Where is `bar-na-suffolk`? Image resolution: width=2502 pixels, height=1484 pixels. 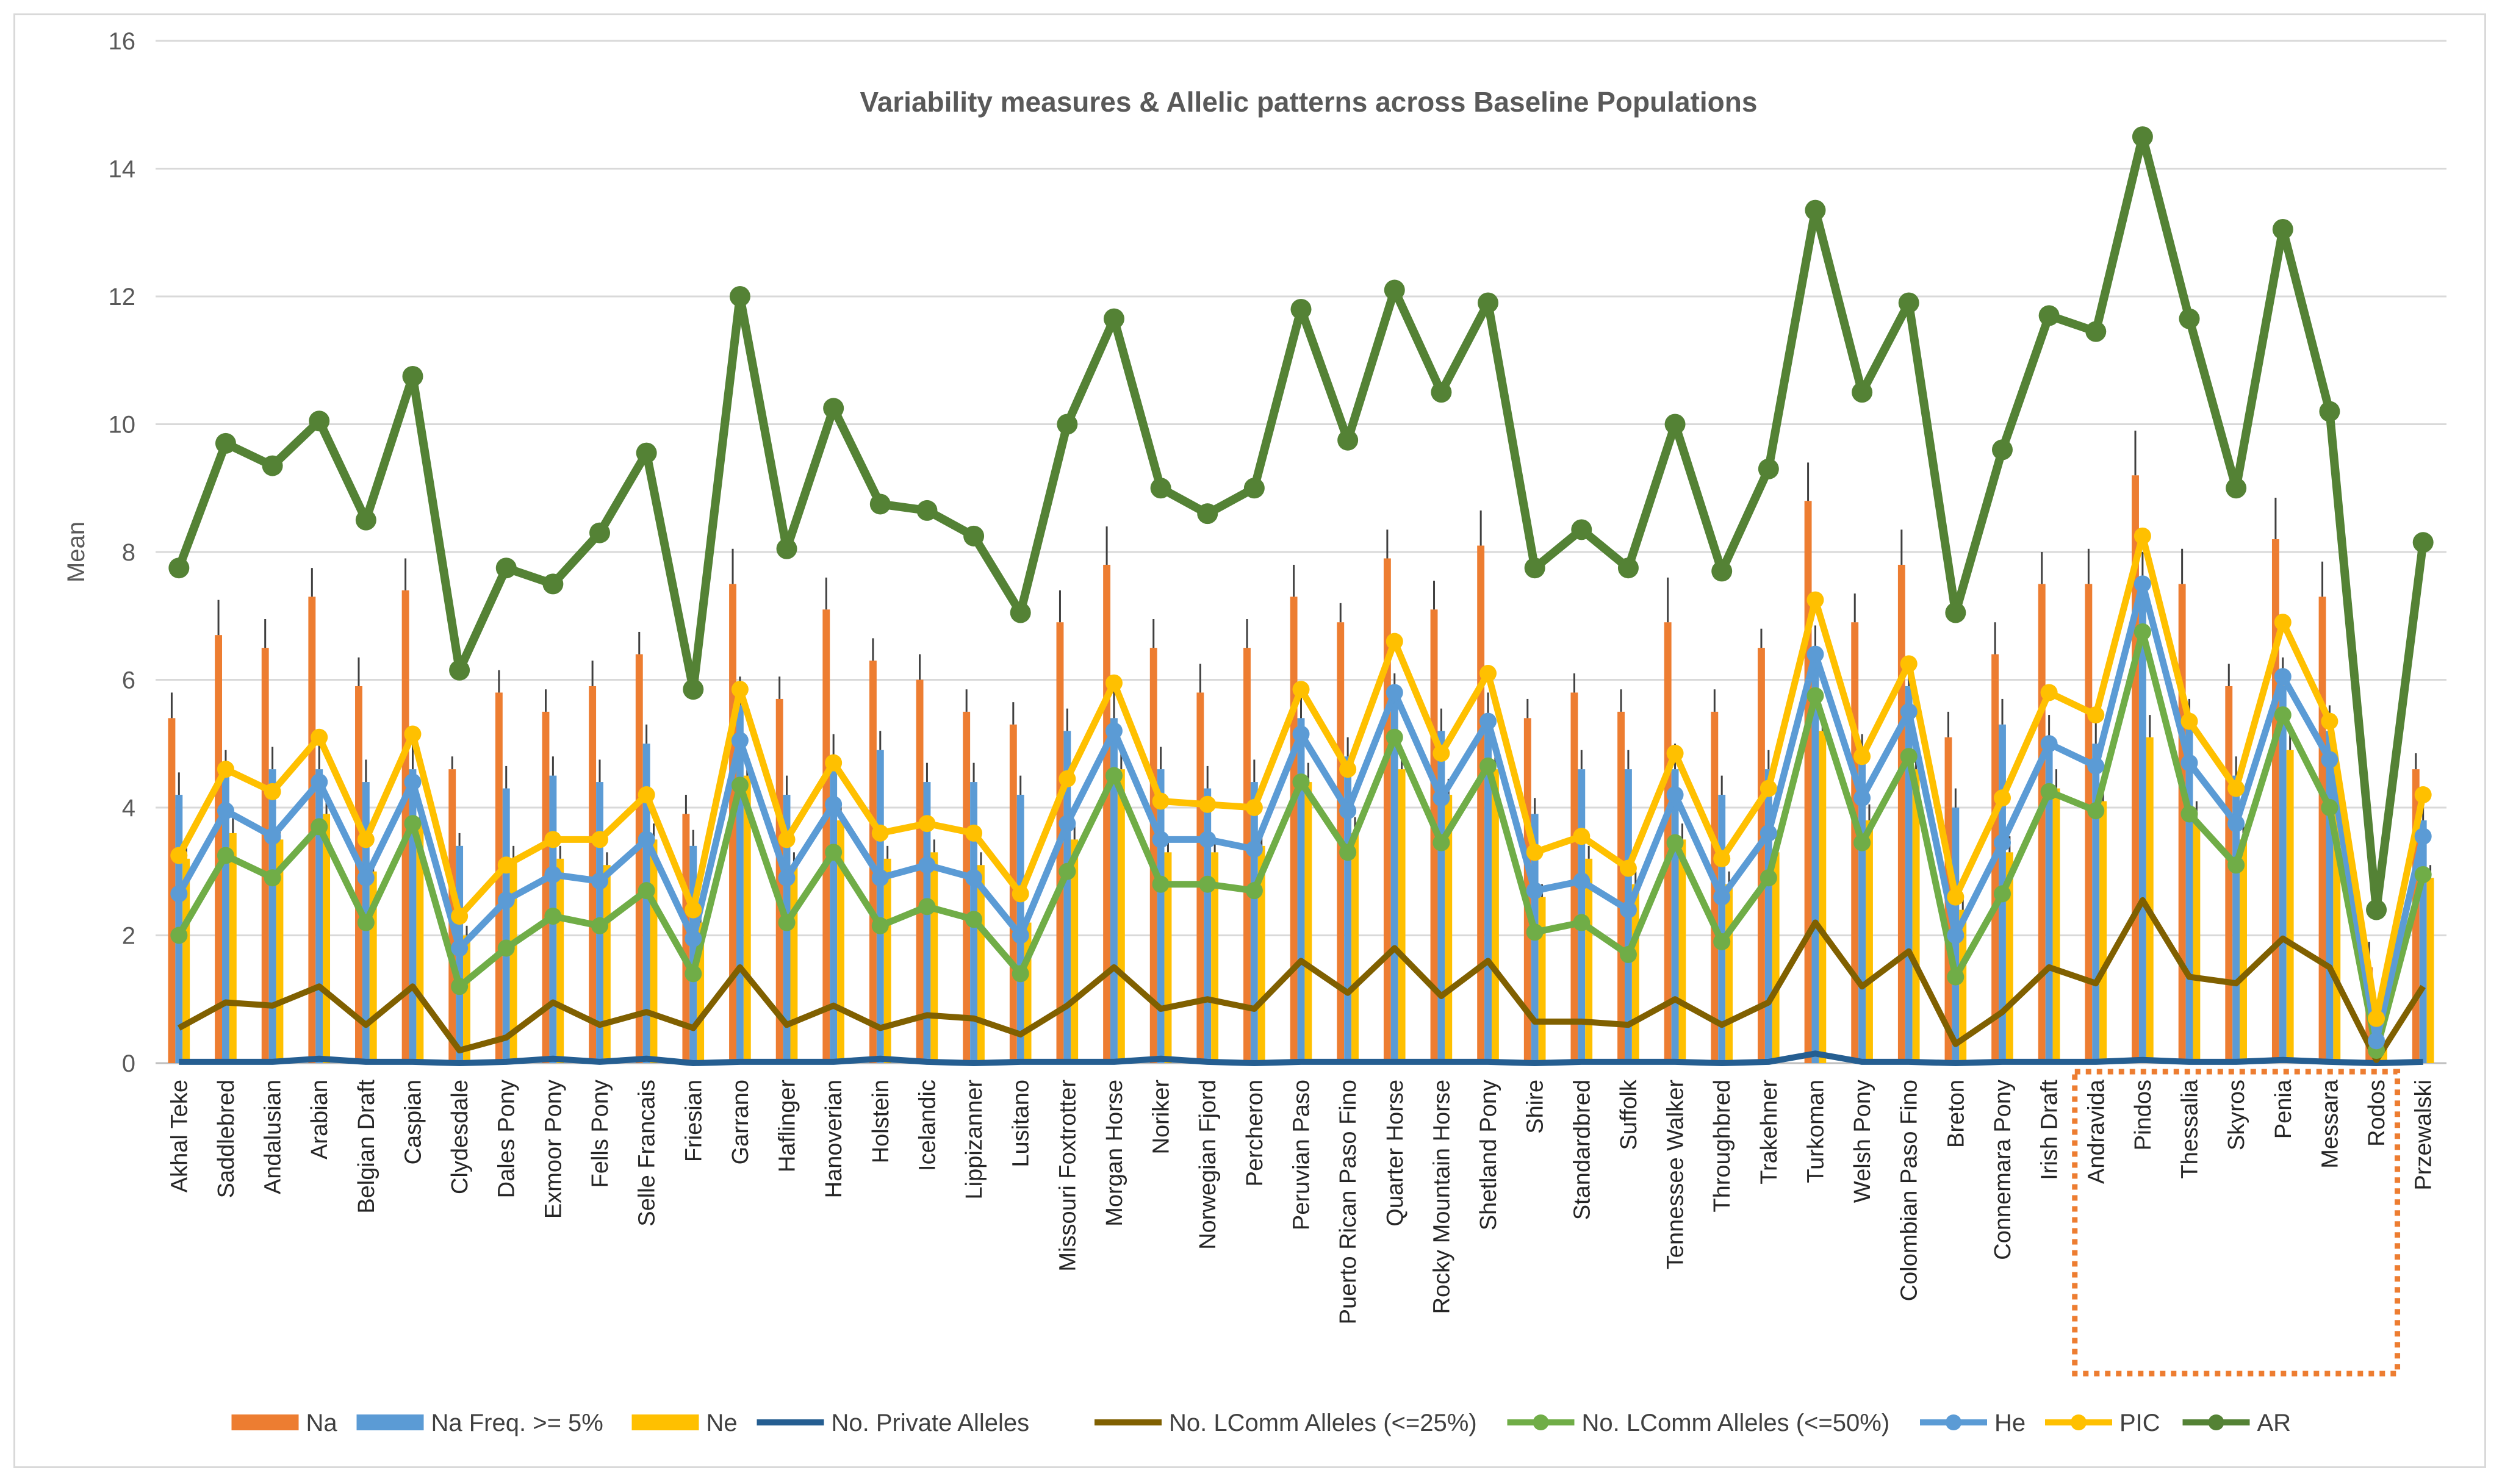 bar-na-suffolk is located at coordinates (1621, 887).